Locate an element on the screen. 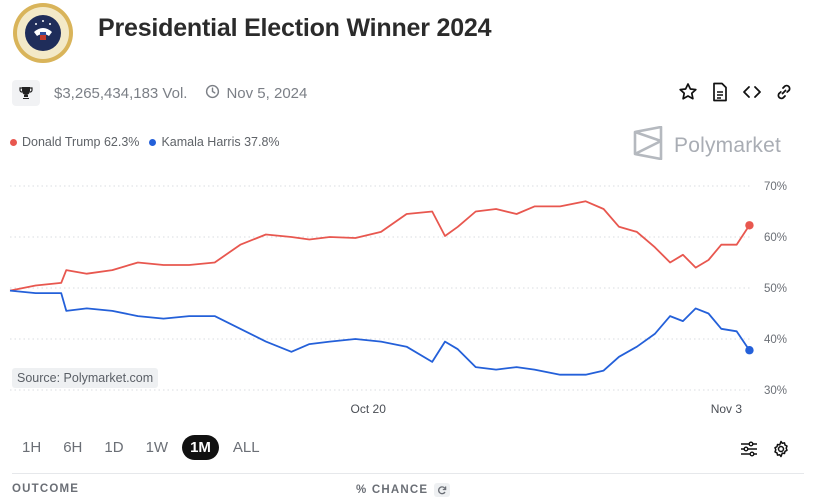  source-label: Source: Polymarket.com is located at coordinates (85, 378).